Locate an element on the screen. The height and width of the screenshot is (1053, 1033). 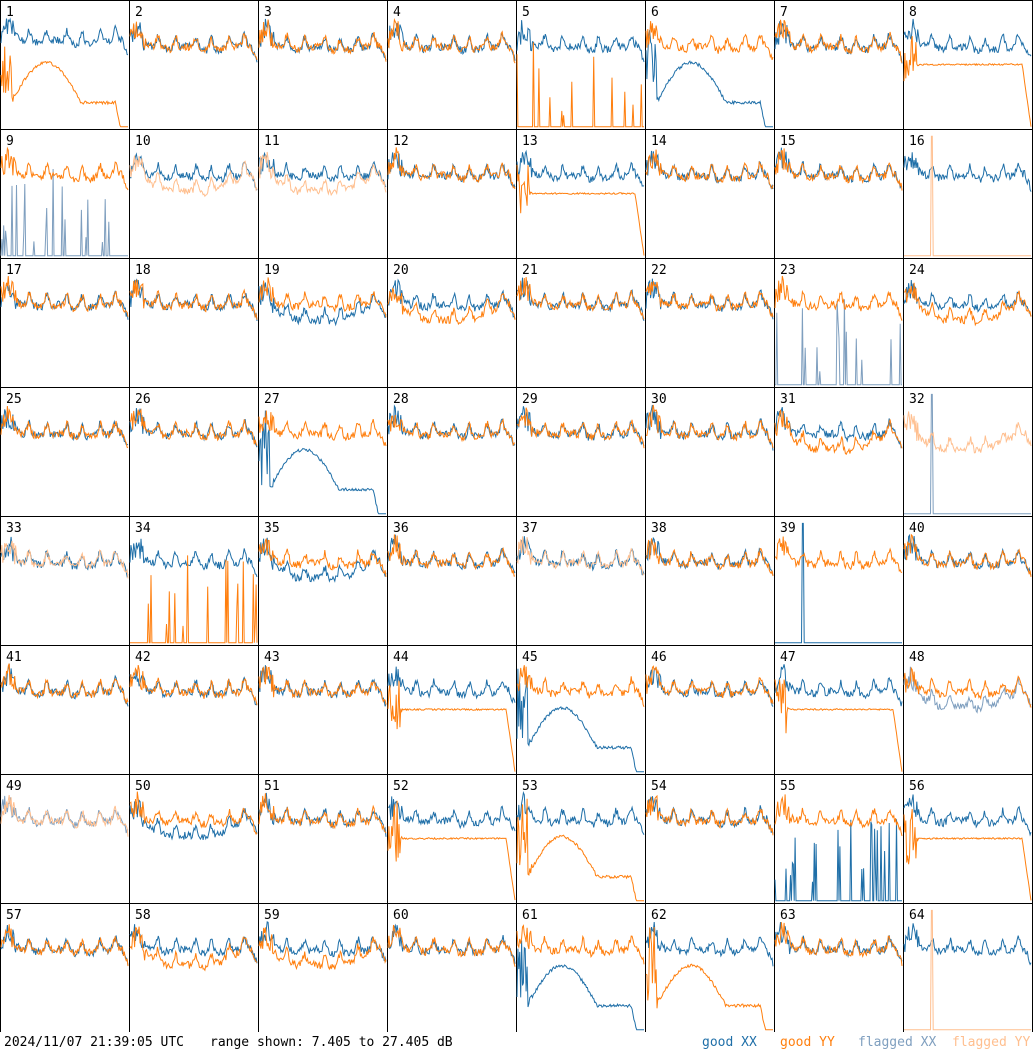
panel-label: 64 is located at coordinates (917, 915).